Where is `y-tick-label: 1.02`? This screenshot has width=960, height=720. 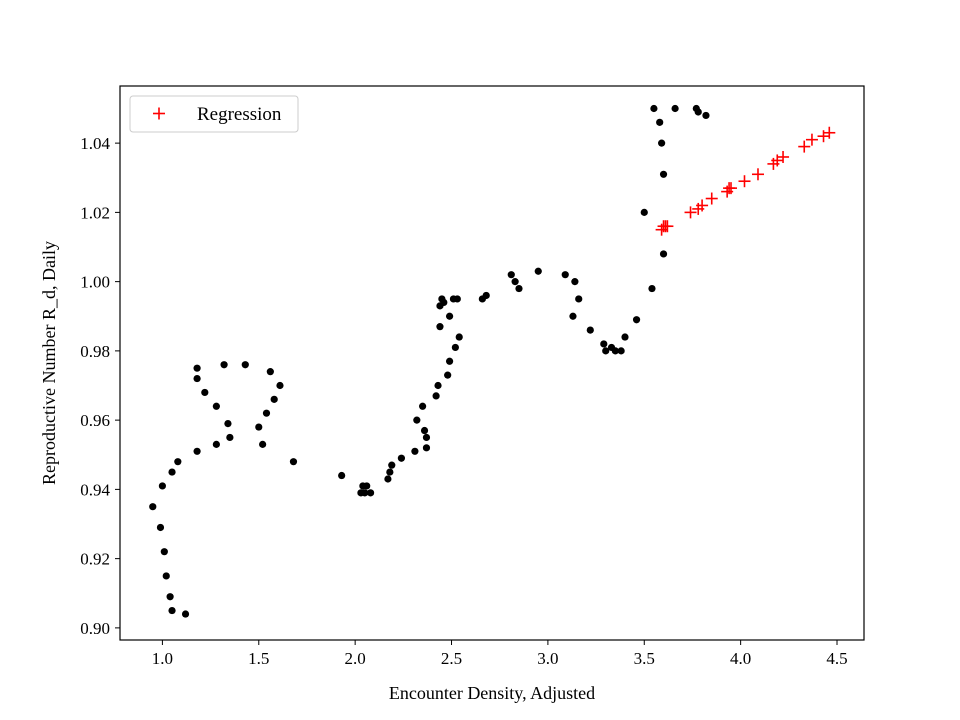
y-tick-label: 1.02 is located at coordinates (95, 212).